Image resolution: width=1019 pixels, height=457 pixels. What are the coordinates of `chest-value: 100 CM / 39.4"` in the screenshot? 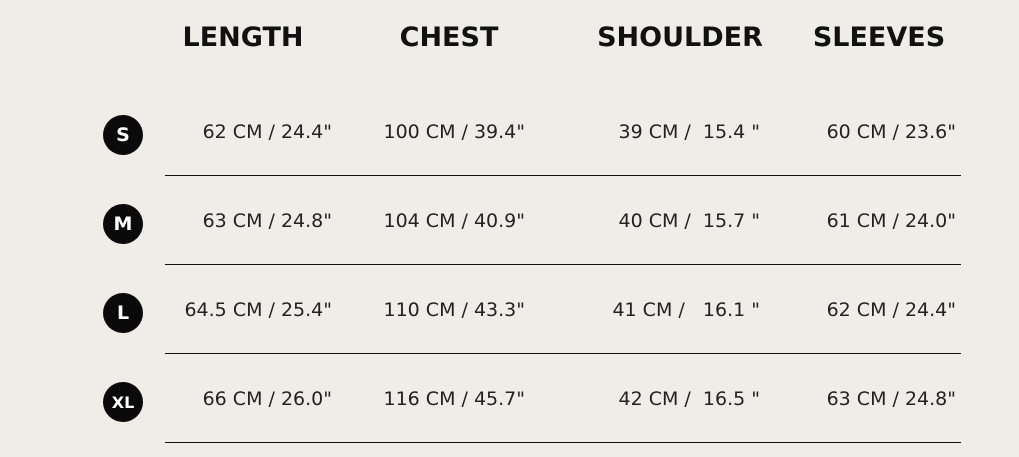 It's located at (454, 132).